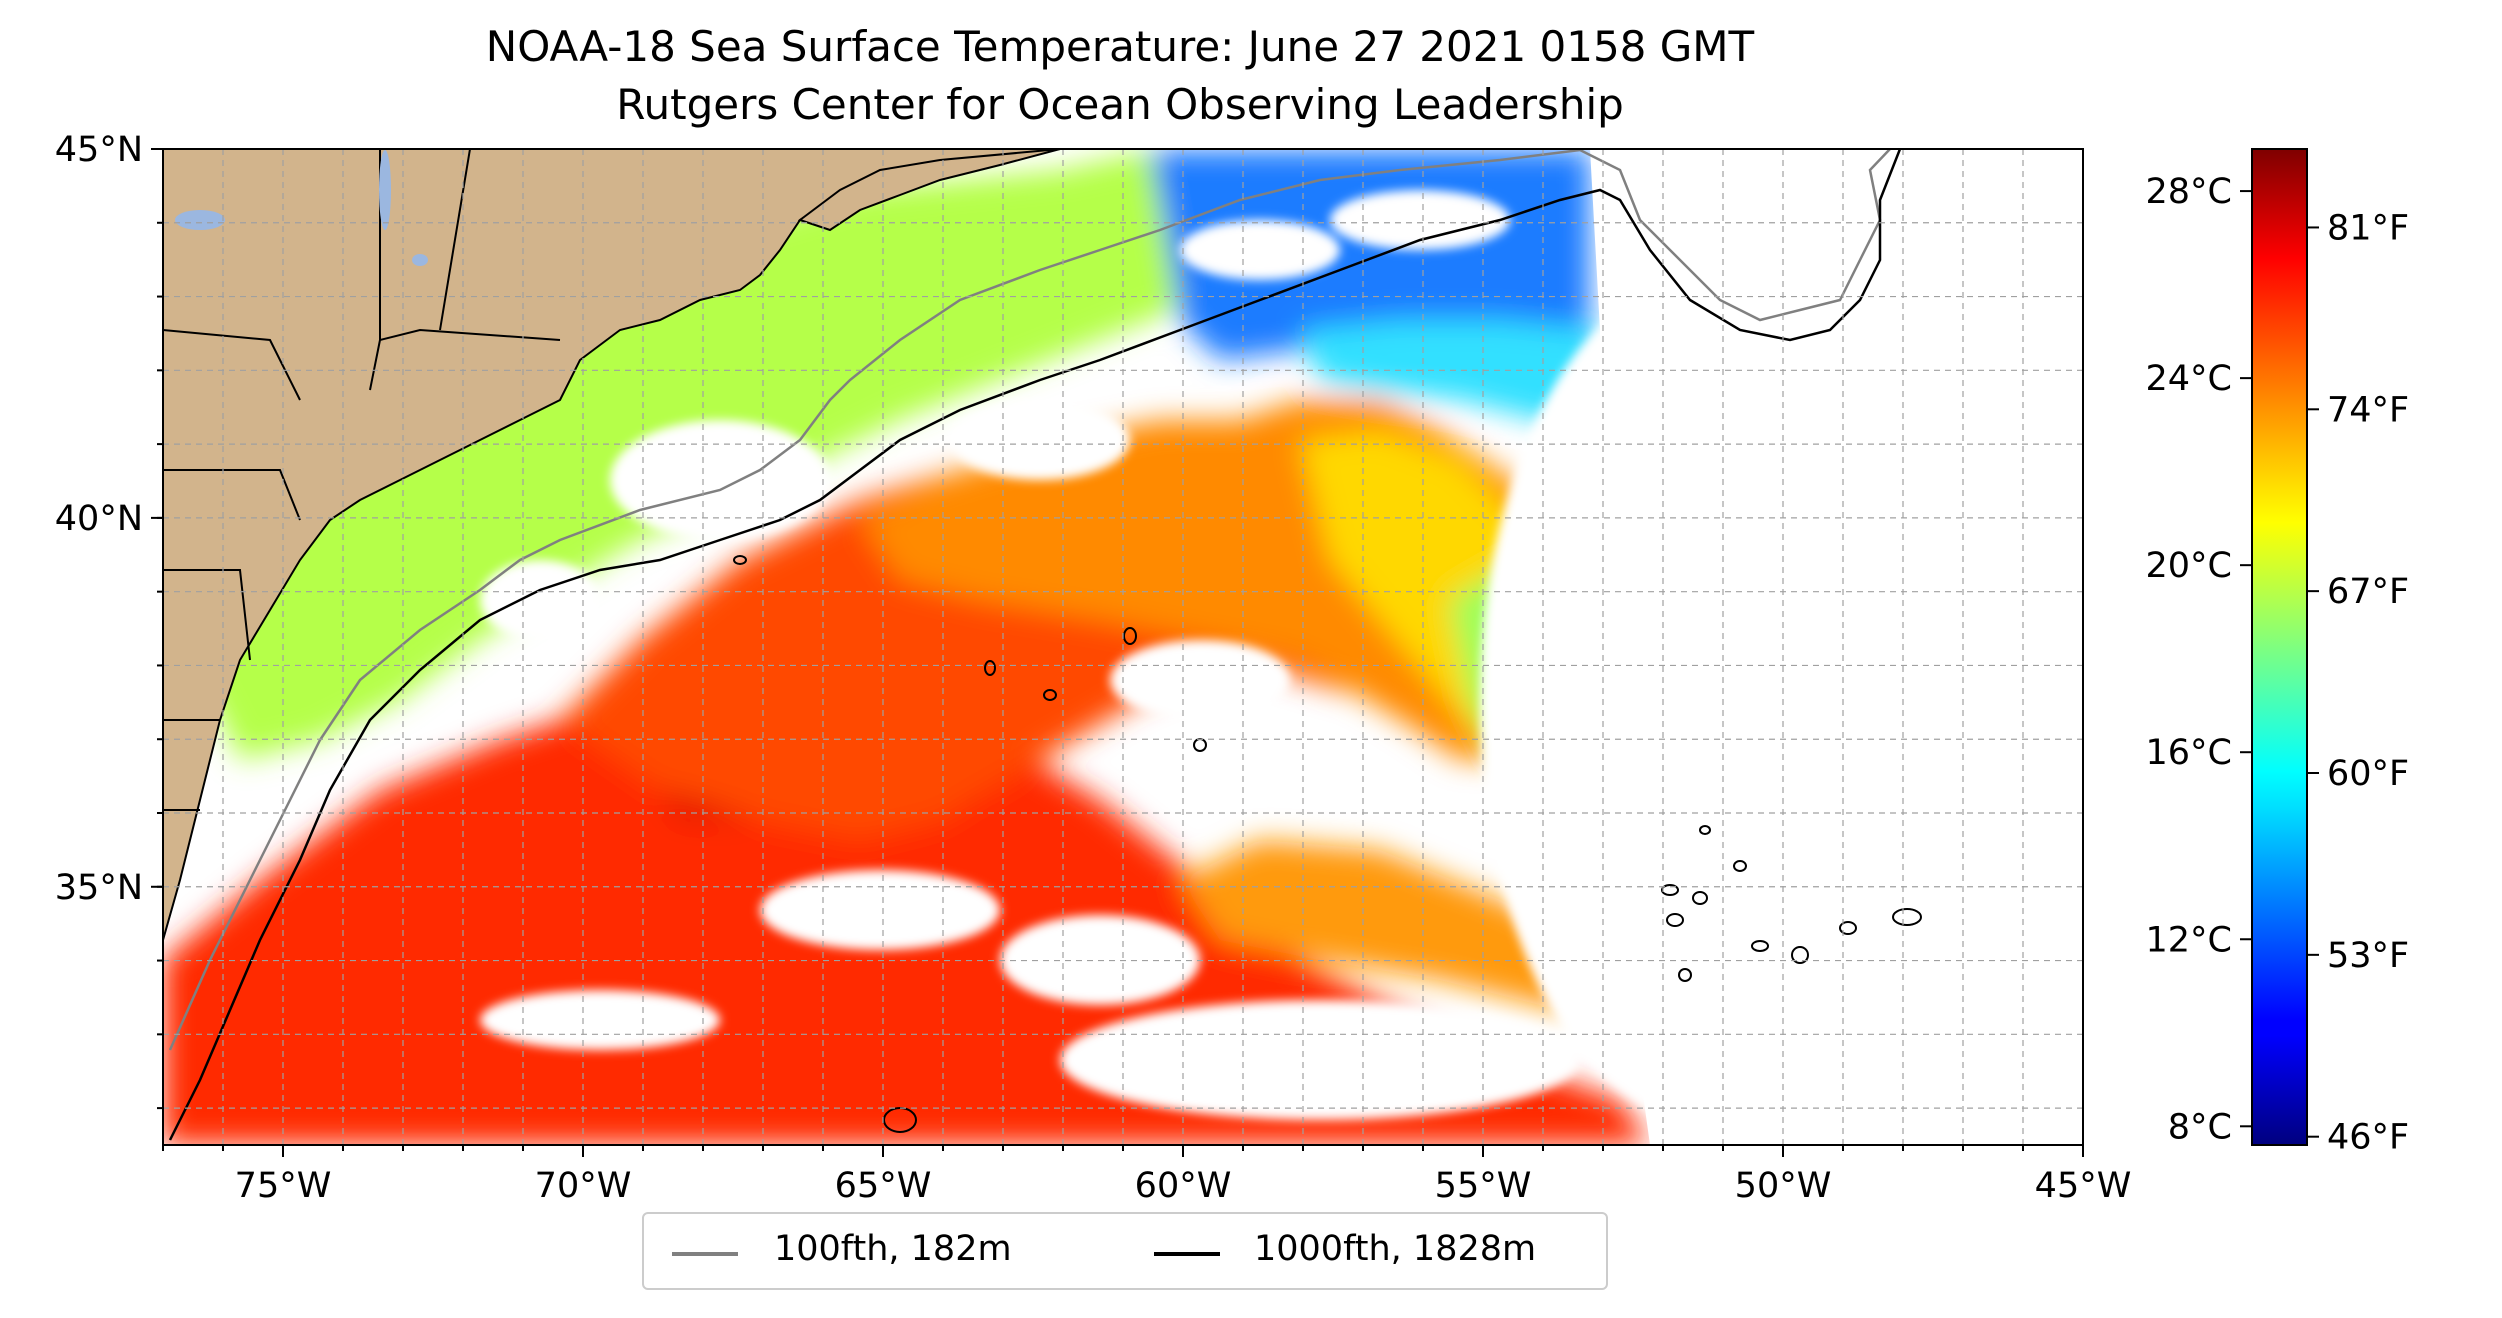  Describe the element at coordinates (1183, 1186) in the screenshot. I see `x-tick-label: 60°W` at that location.